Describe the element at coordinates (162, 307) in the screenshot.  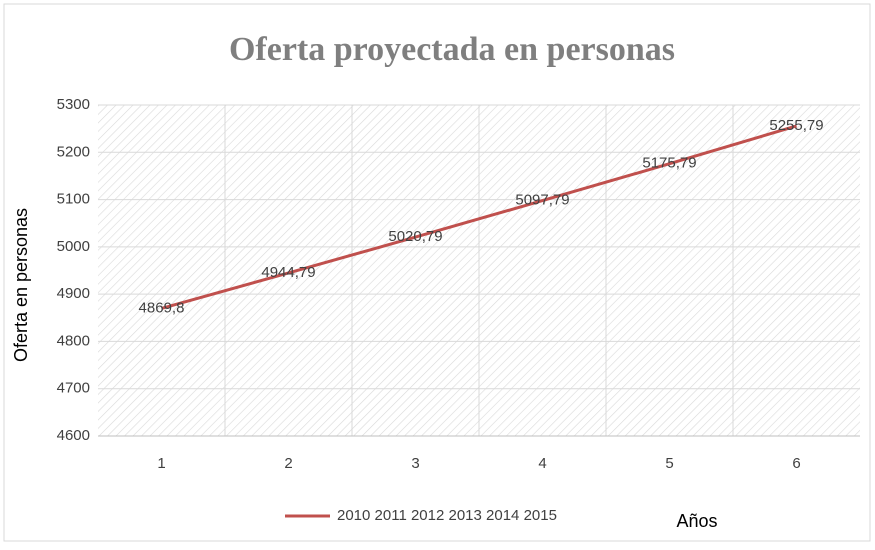
I see `data-label: 4869,8` at that location.